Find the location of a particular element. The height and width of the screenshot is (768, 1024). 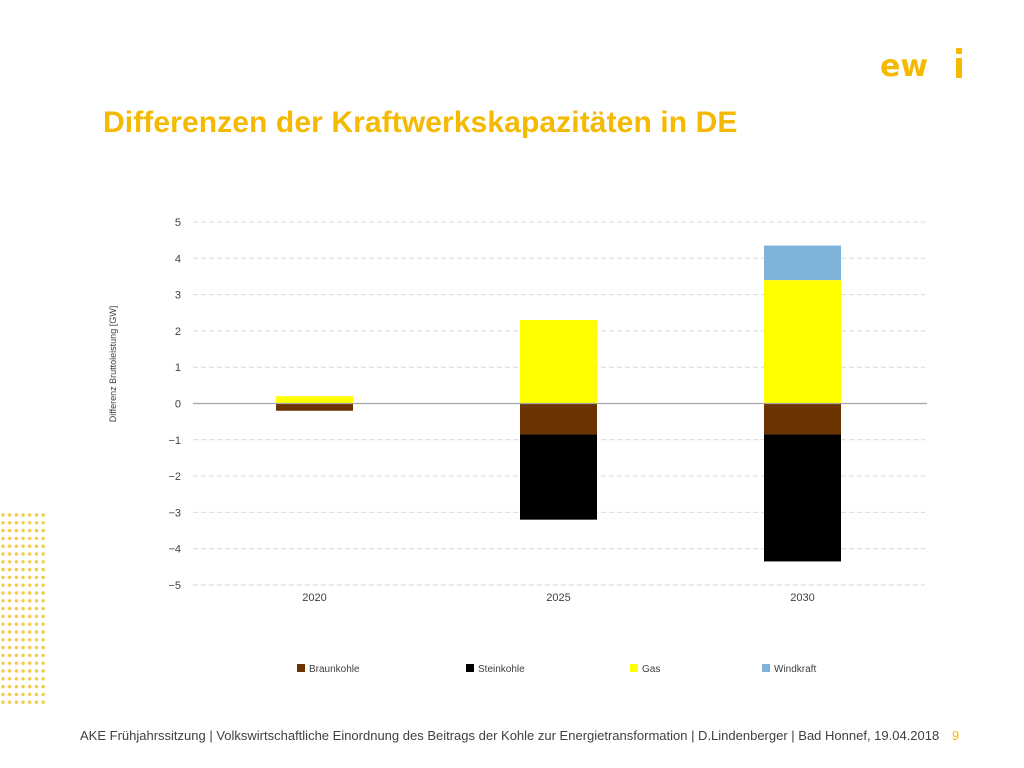

x-tick-label-2030: 2030 is located at coordinates (802, 598).